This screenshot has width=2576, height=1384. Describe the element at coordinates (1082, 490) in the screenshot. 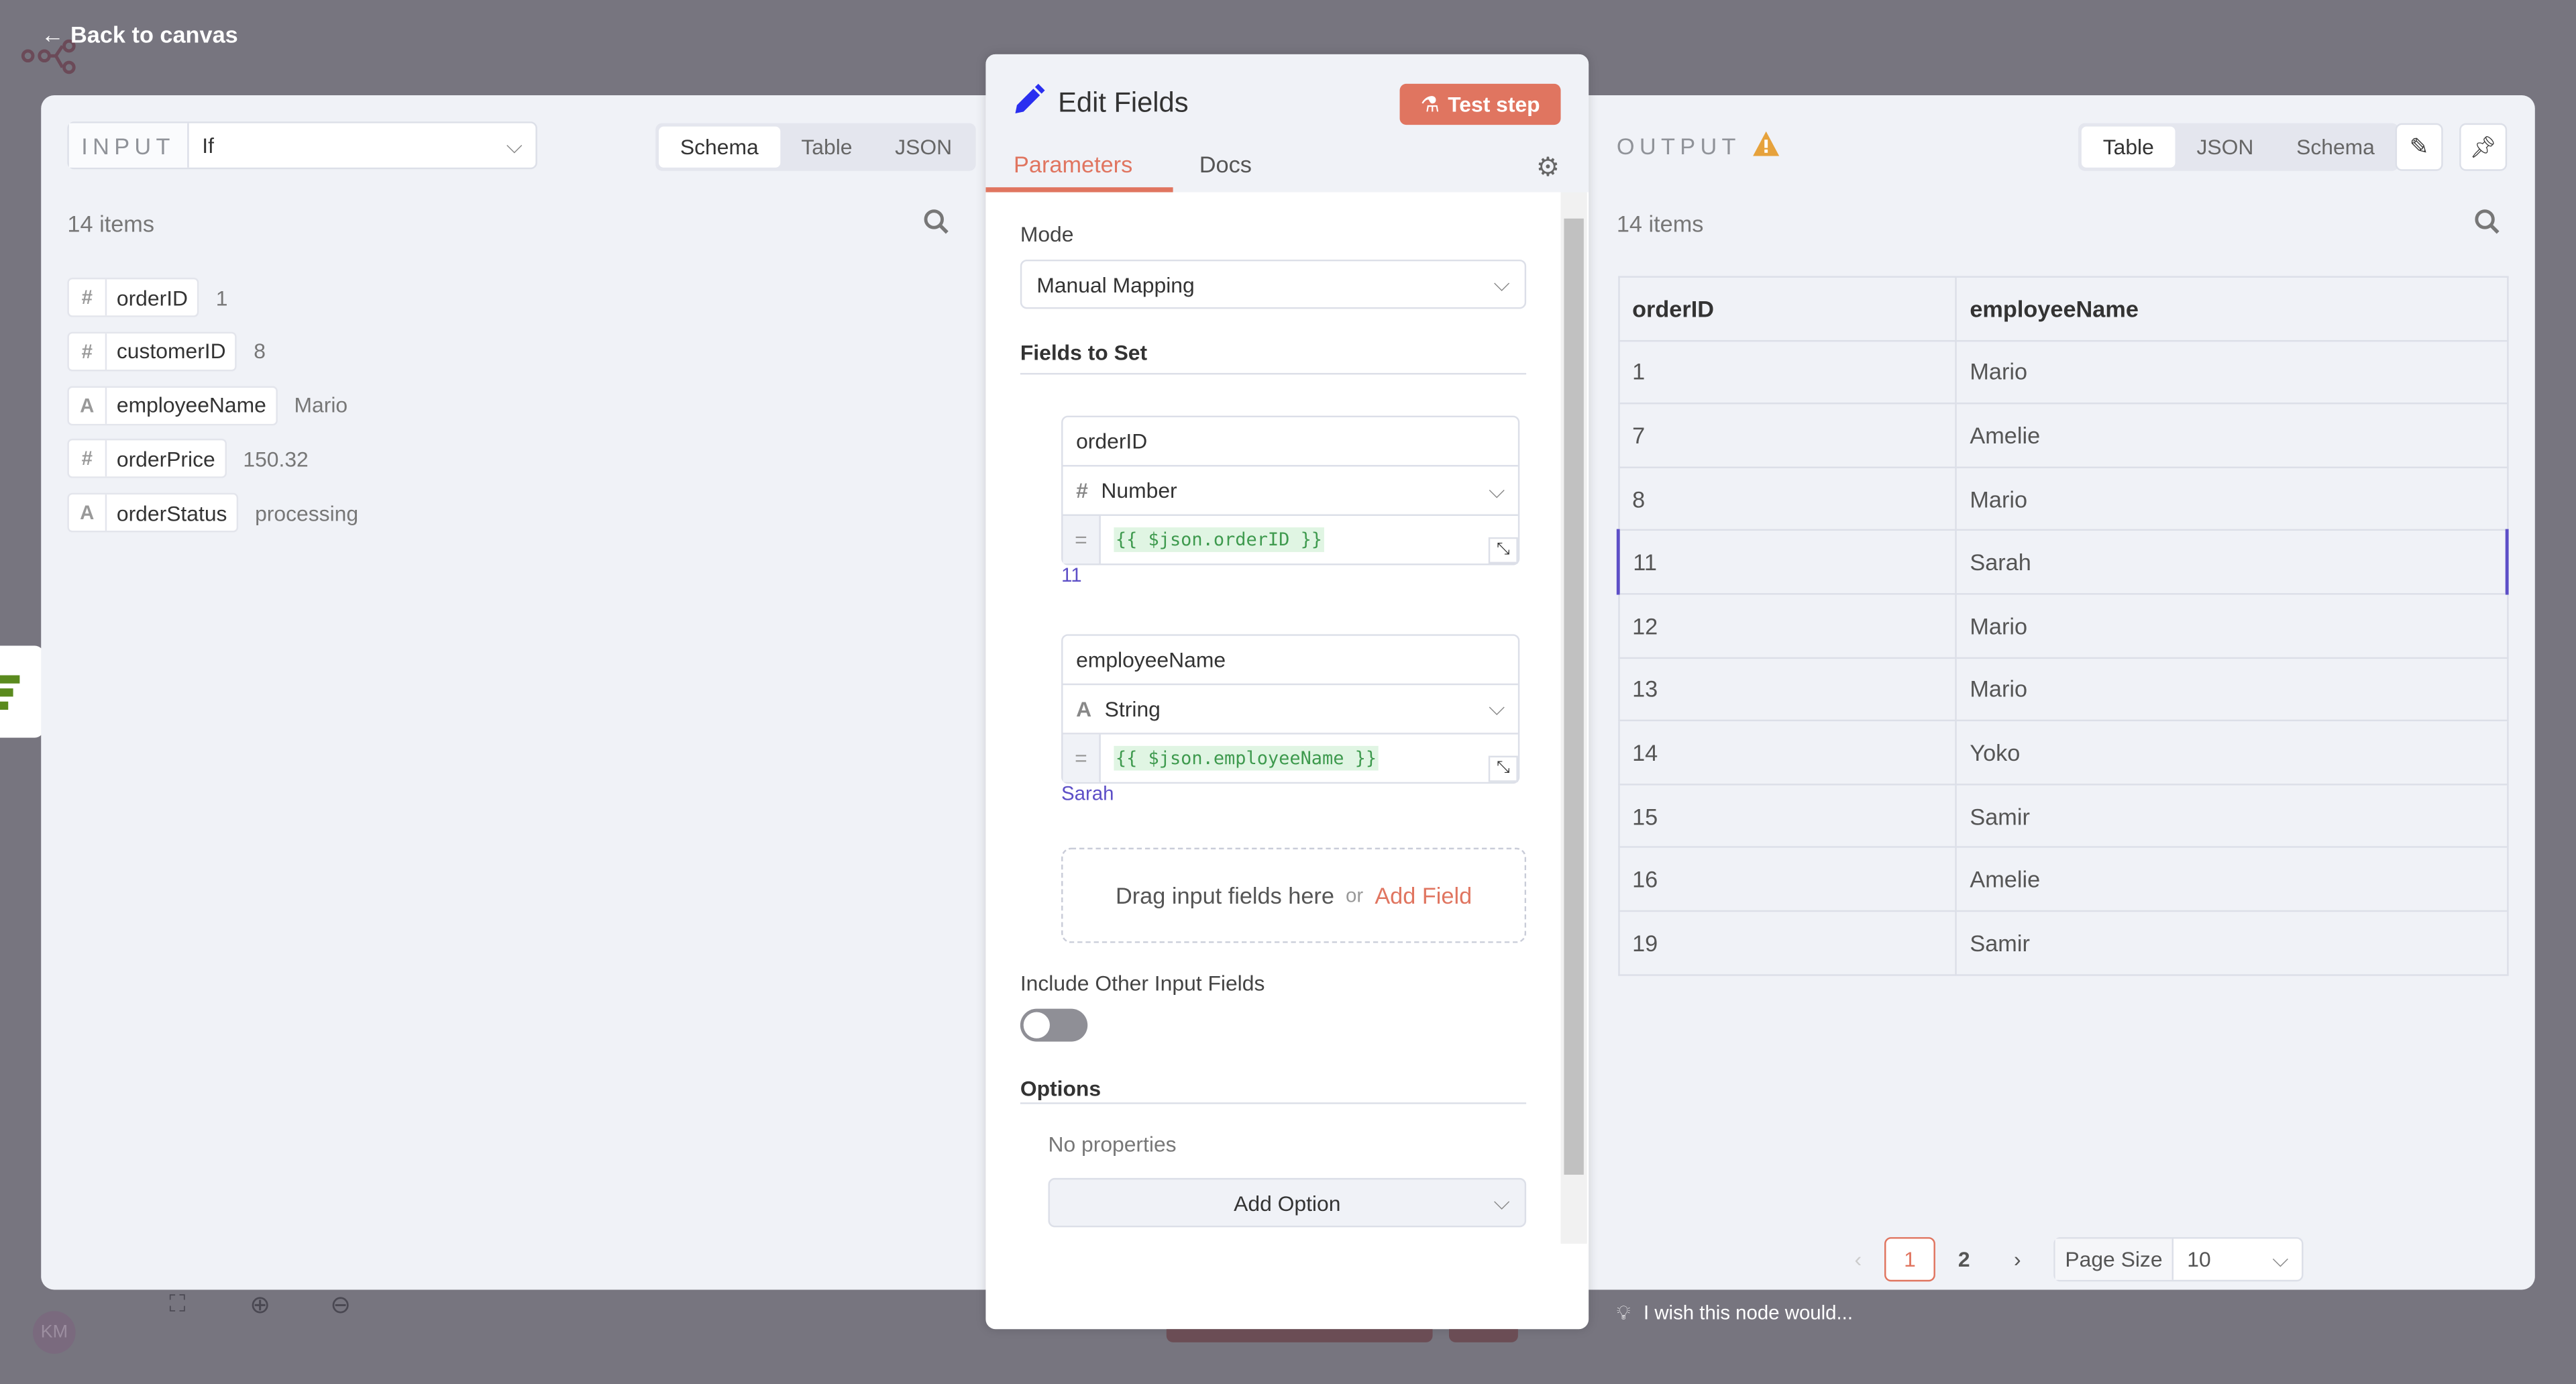

I see `type-icon: #` at that location.